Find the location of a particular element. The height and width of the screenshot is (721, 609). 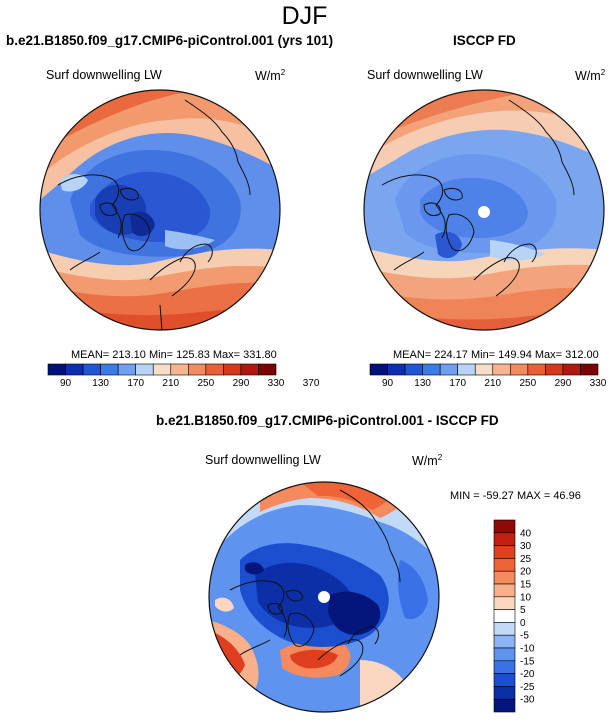

model-stats: MEAN= 213.10 Min= 125.83 Max= 331.80 is located at coordinates (174, 355).